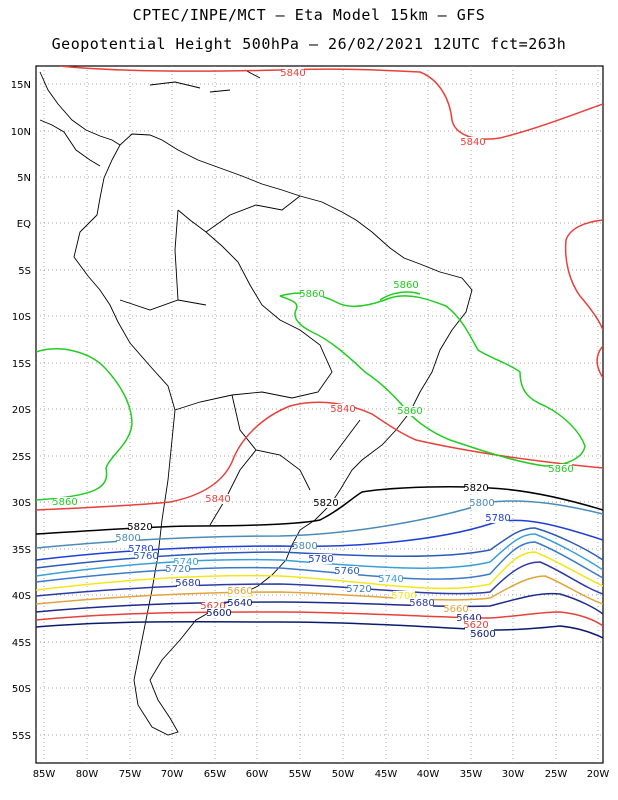 The height and width of the screenshot is (800, 618). Describe the element at coordinates (21, 689) in the screenshot. I see `lat-tick-label: 50S` at that location.